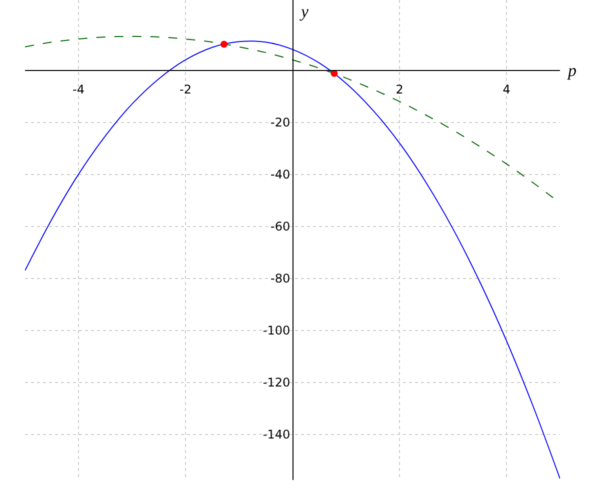 The image size is (600, 500). What do you see at coordinates (506, 89) in the screenshot?
I see `x-tick-label: 4` at bounding box center [506, 89].